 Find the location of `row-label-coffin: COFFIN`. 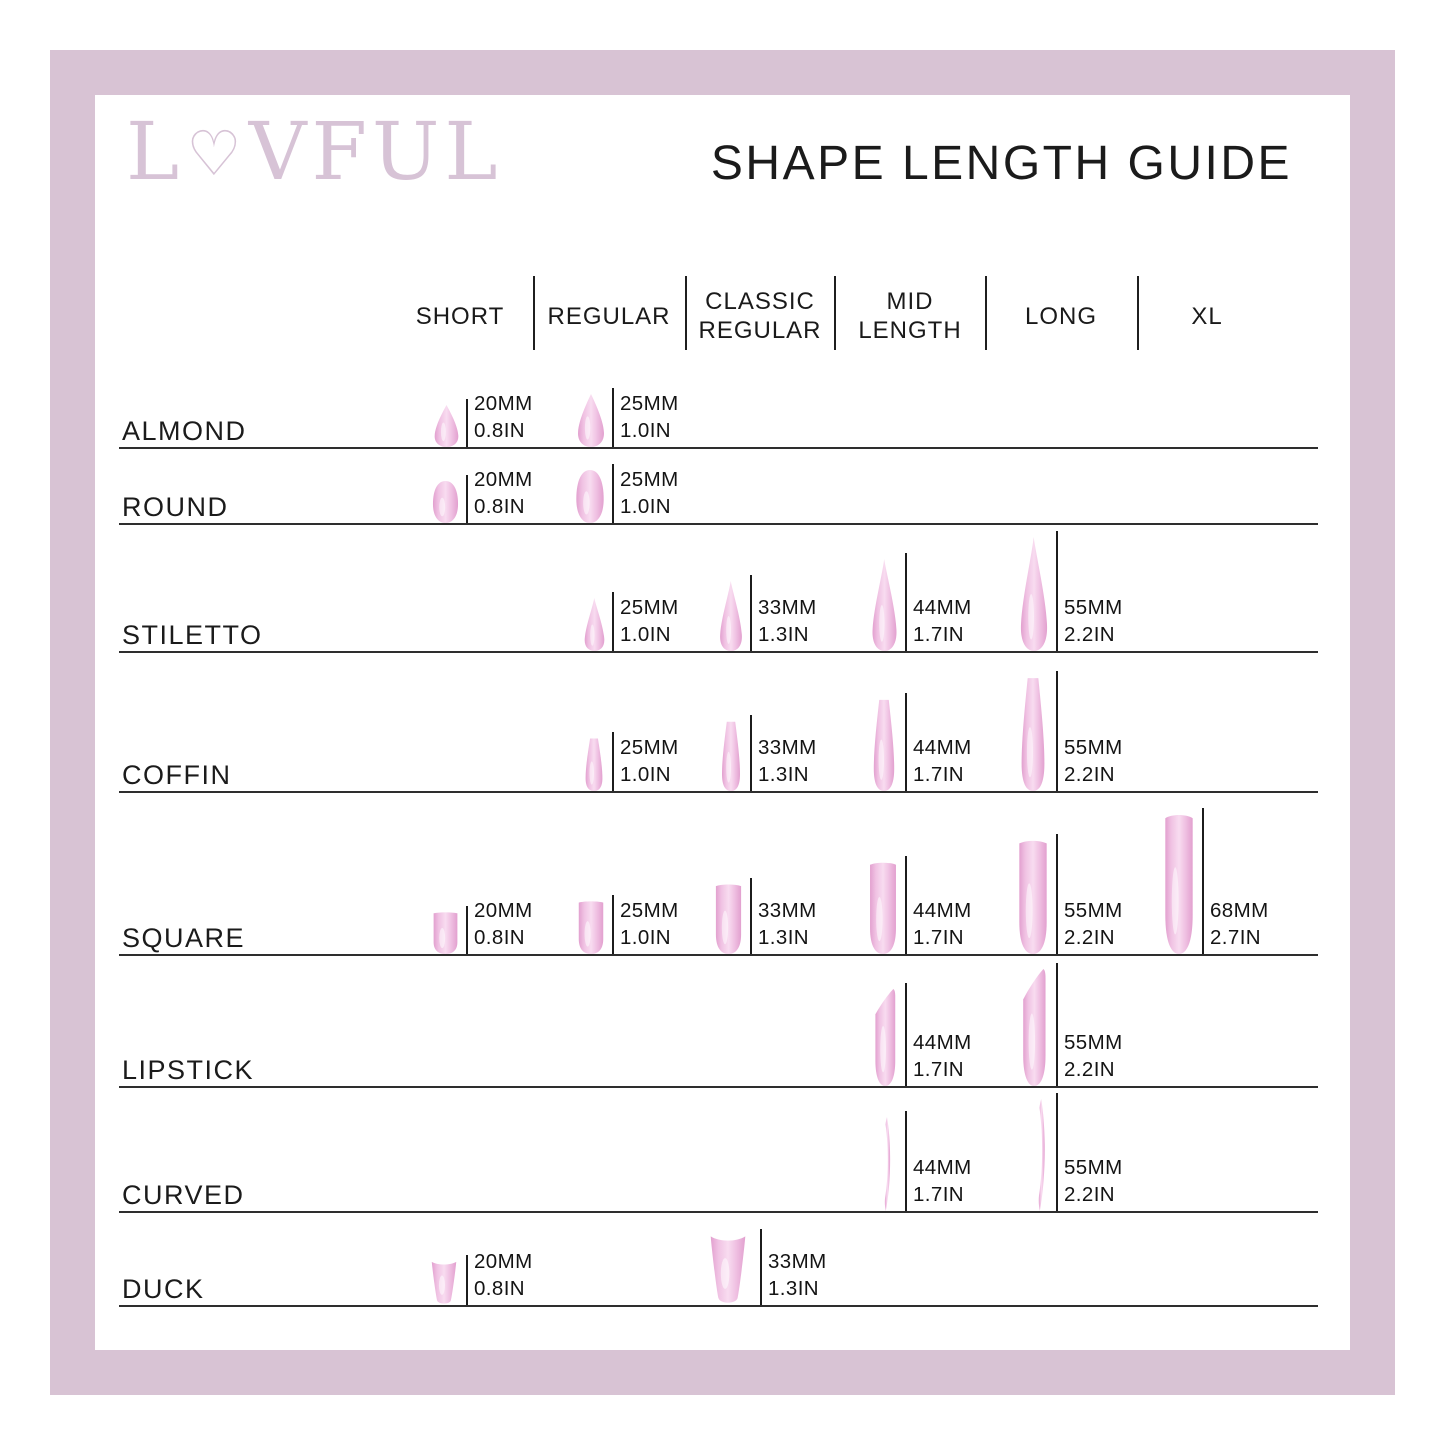

row-label-coffin: COFFIN is located at coordinates (177, 775).